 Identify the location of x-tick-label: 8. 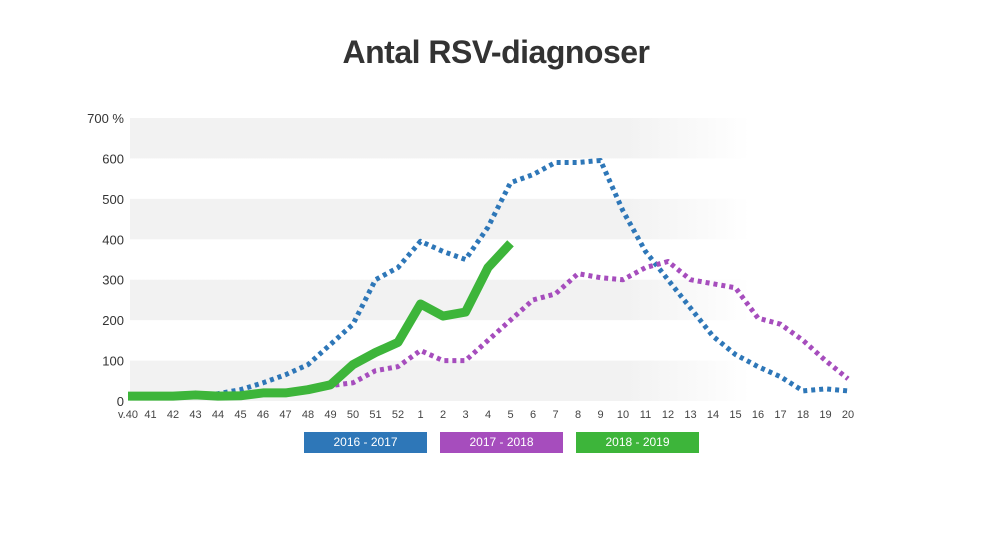
(578, 415).